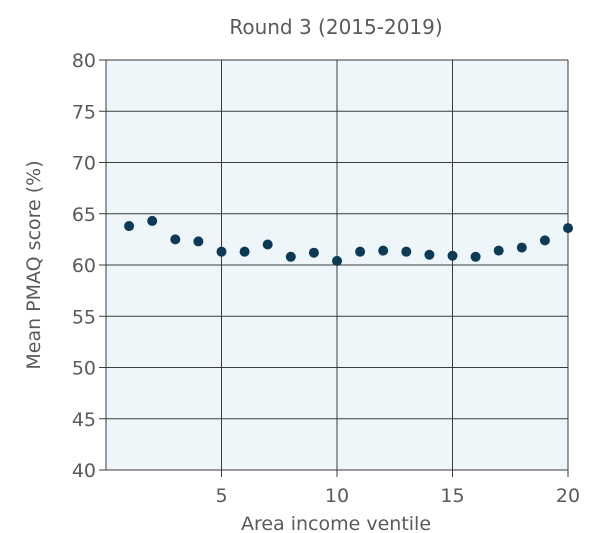  I want to click on y-tick-label: 75, so click(84, 112).